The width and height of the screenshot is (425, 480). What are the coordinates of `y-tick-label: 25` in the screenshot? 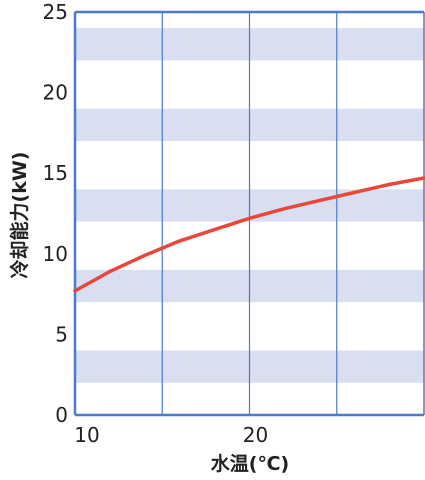 It's located at (55, 12).